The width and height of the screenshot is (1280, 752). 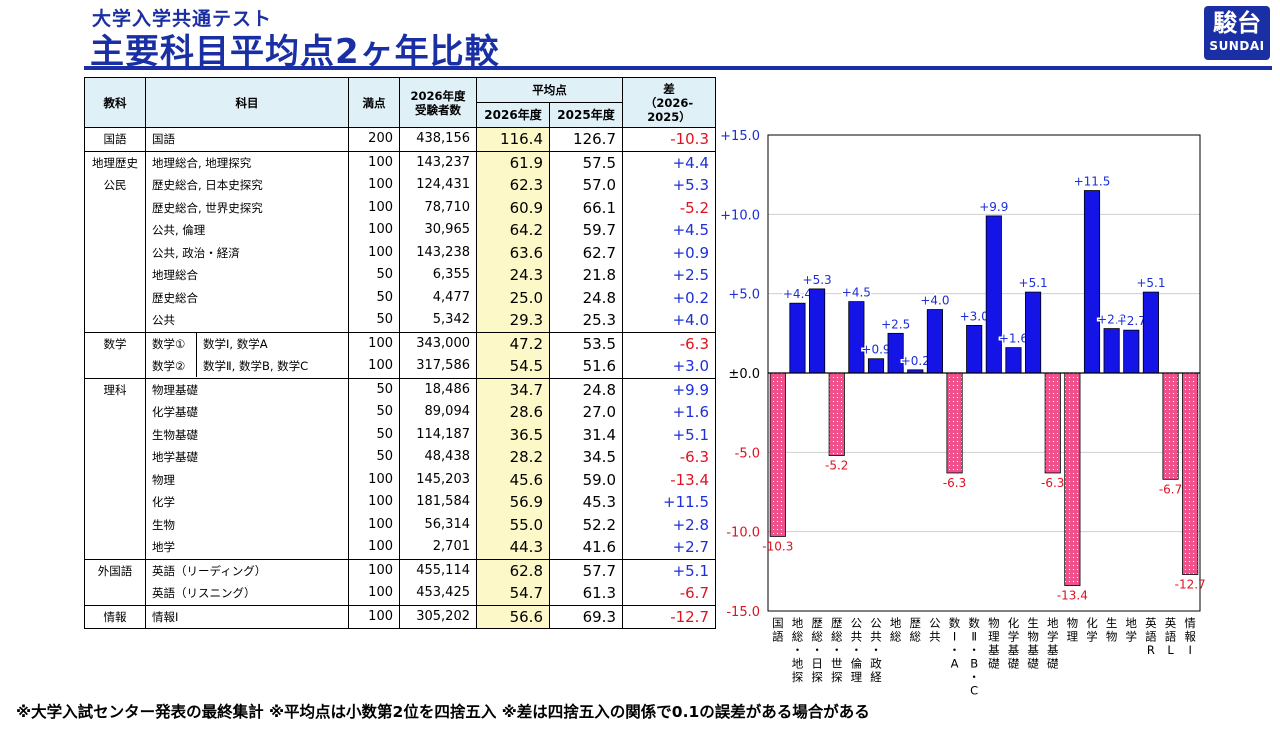 What do you see at coordinates (1170, 489) in the screenshot?
I see `data-label: -6.7` at bounding box center [1170, 489].